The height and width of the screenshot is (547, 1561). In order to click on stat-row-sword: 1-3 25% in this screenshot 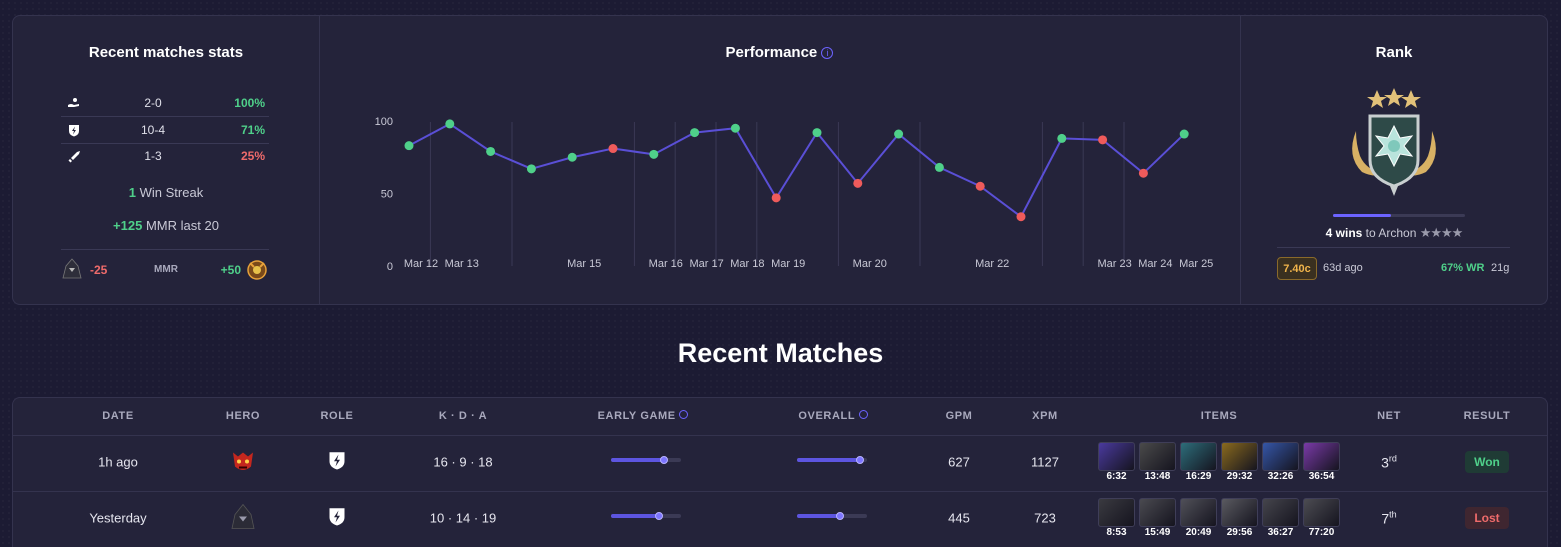, I will do `click(165, 156)`.